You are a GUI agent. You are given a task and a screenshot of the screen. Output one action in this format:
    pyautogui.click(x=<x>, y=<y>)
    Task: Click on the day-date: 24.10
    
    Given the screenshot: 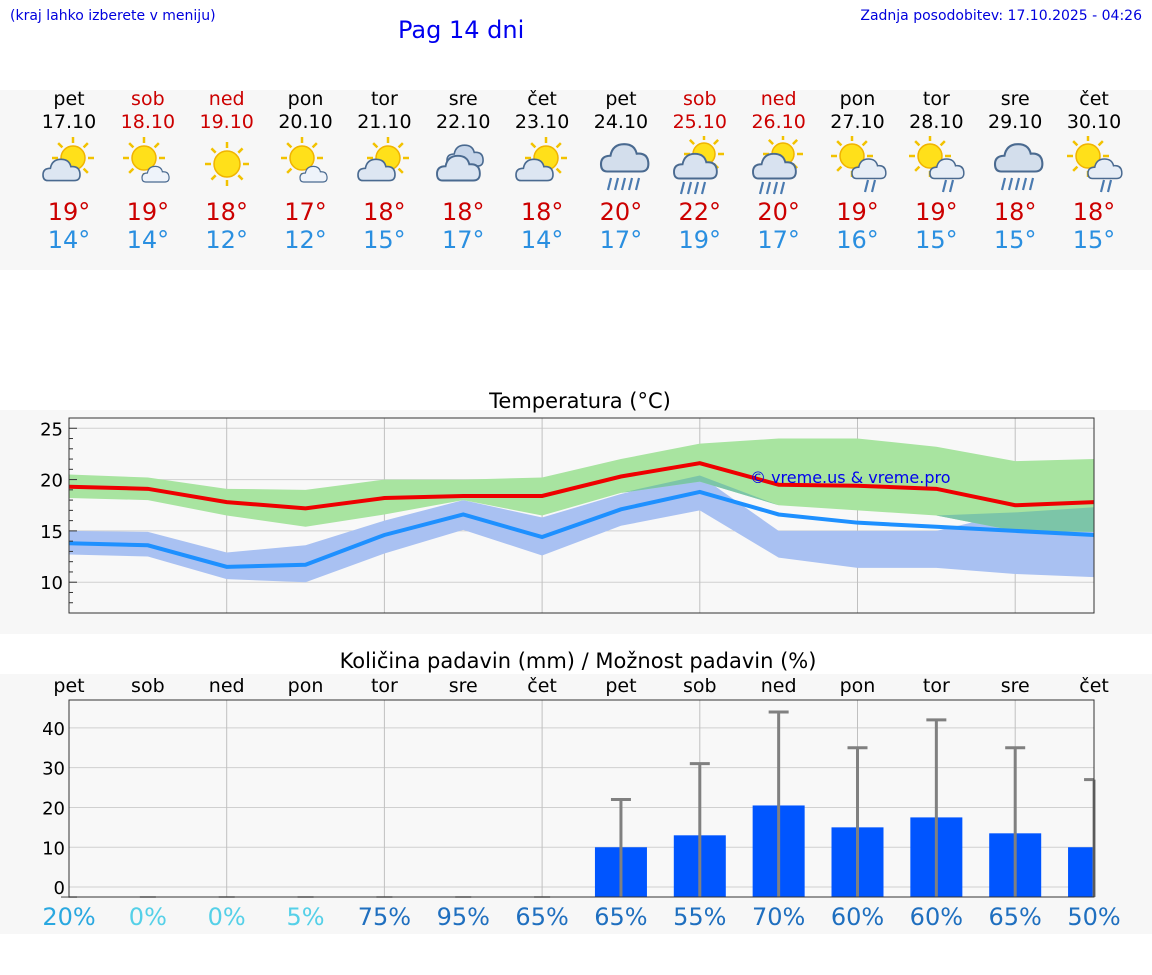 What is the action you would take?
    pyautogui.click(x=621, y=122)
    